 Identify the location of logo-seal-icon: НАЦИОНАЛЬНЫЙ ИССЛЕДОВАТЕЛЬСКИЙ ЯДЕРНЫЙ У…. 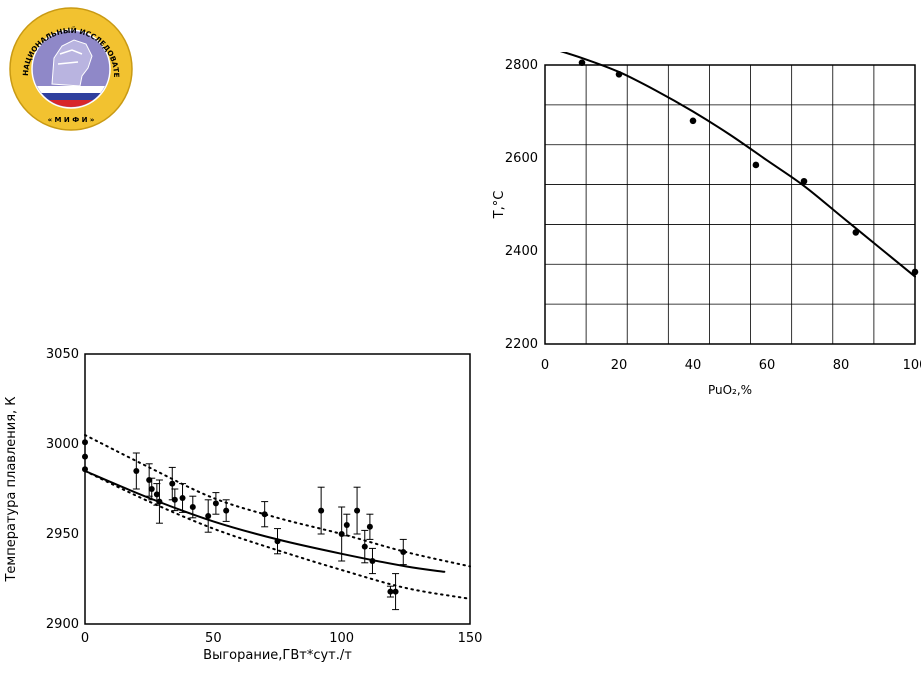
(68, 65).